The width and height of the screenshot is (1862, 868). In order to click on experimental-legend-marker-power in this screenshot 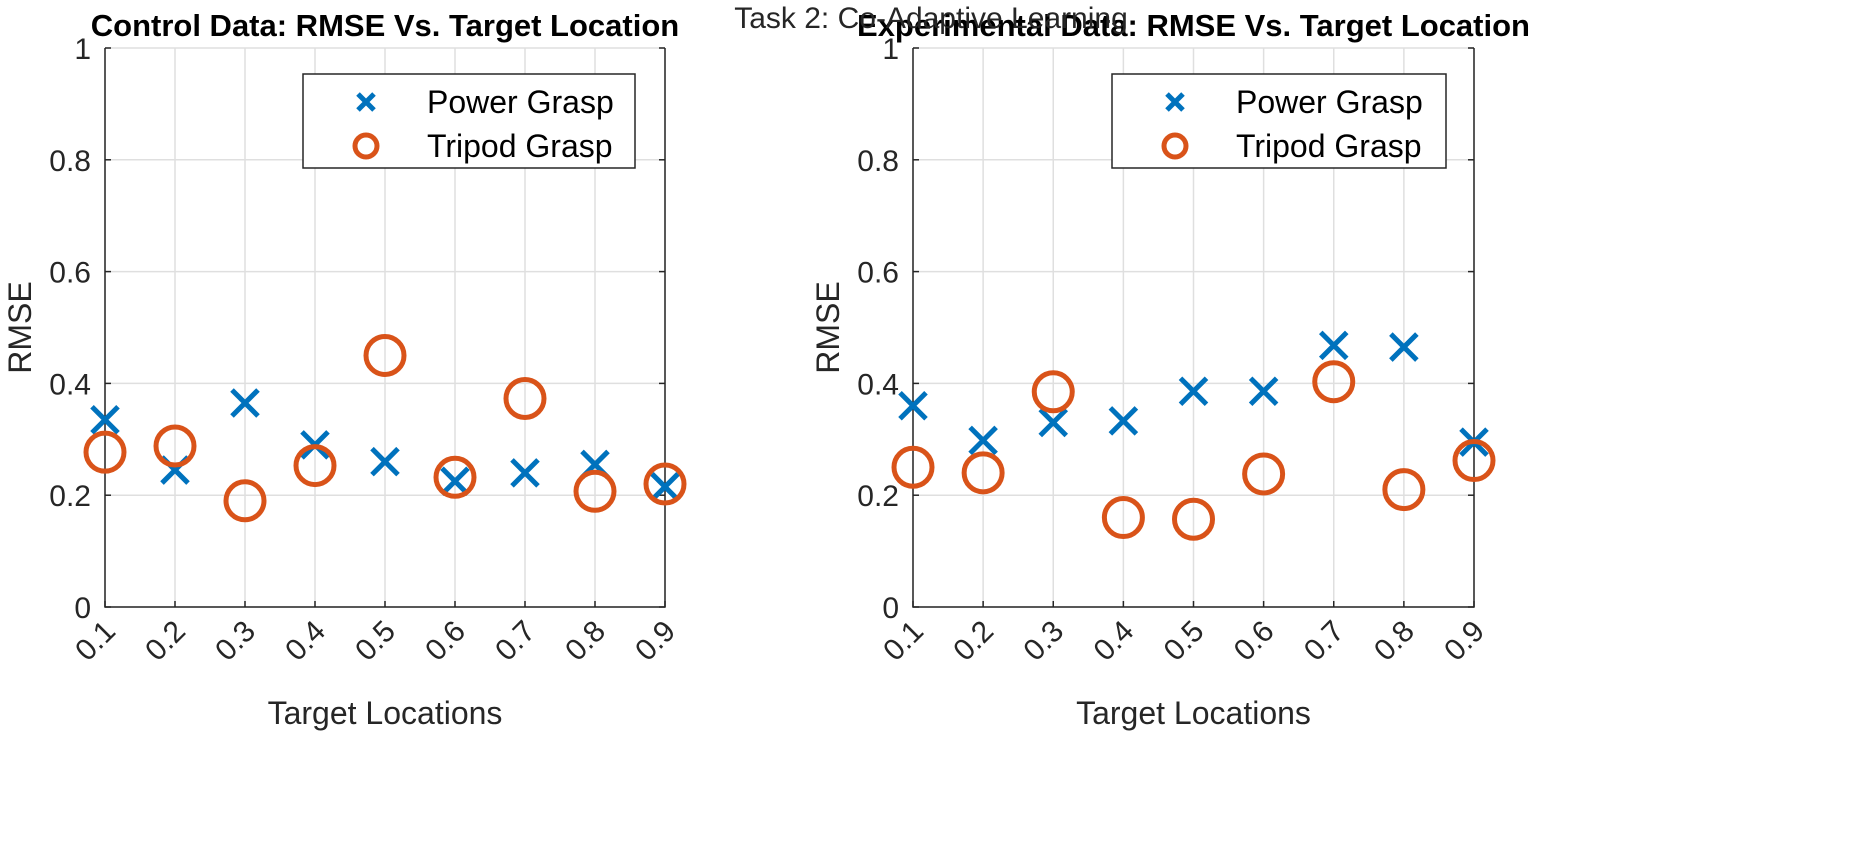, I will do `click(1175, 102)`.